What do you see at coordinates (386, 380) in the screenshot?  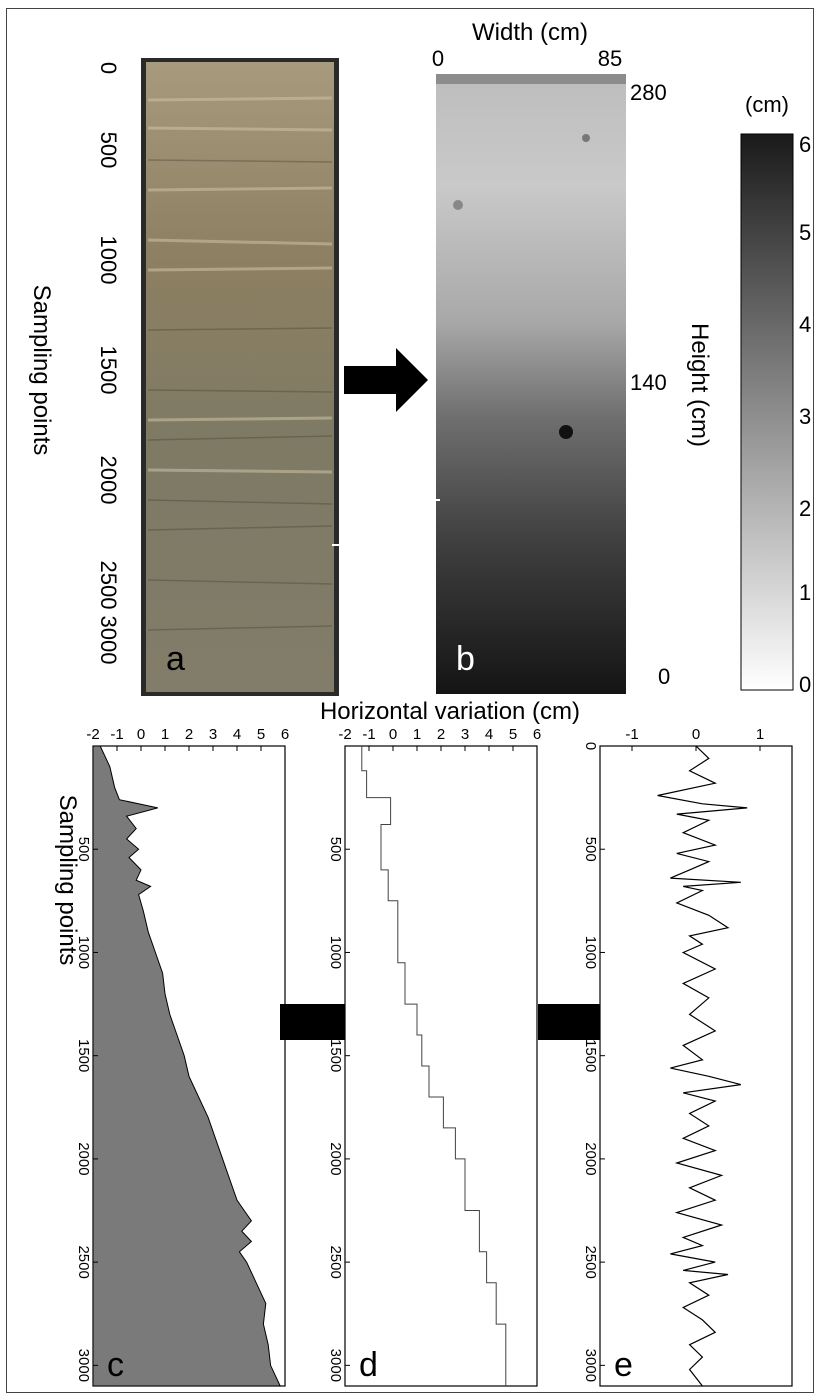 I see `arrow-icon` at bounding box center [386, 380].